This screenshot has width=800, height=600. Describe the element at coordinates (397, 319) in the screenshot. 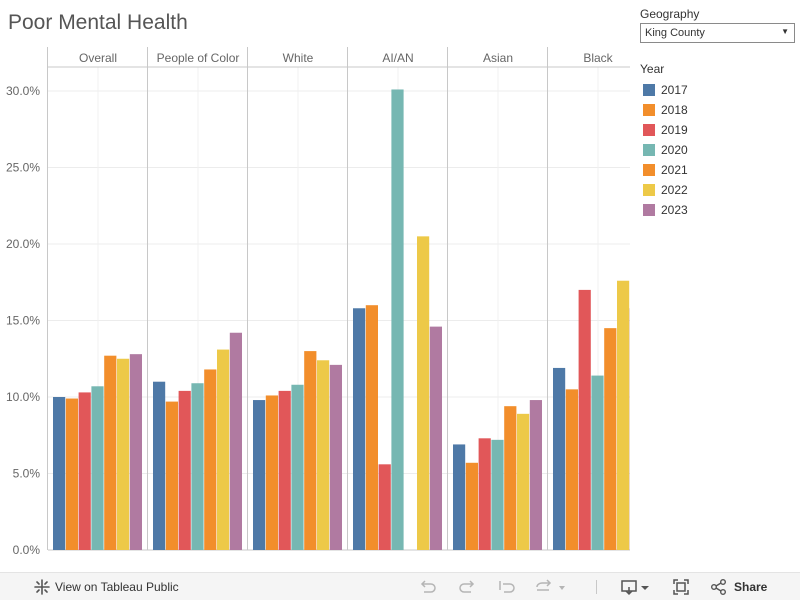

I see `bar-ai-an-2020` at that location.